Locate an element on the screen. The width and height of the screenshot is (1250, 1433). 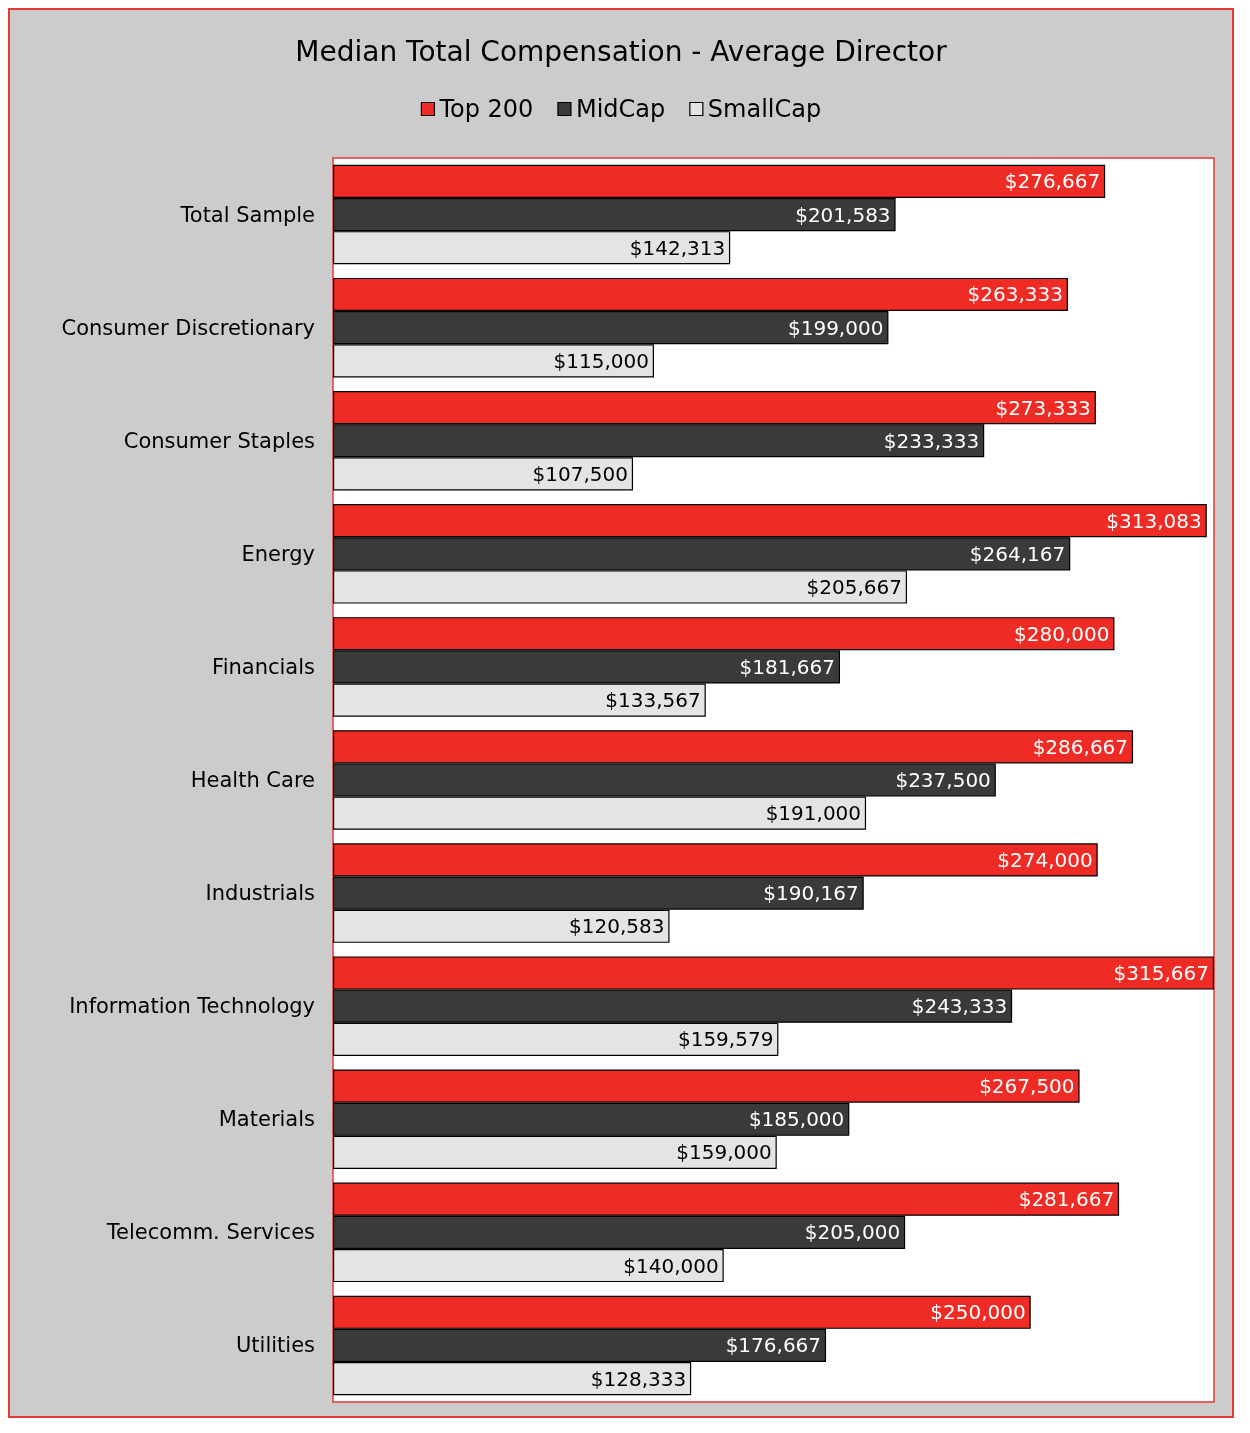
y-tick-label: Consumer Staples is located at coordinates (219, 440).